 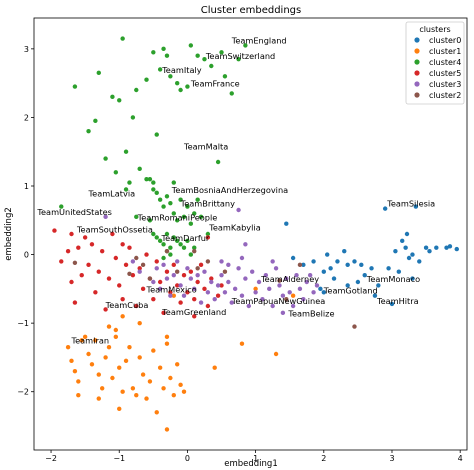 What do you see at coordinates (445, 84) in the screenshot?
I see `legend-entry: cluster3` at bounding box center [445, 84].